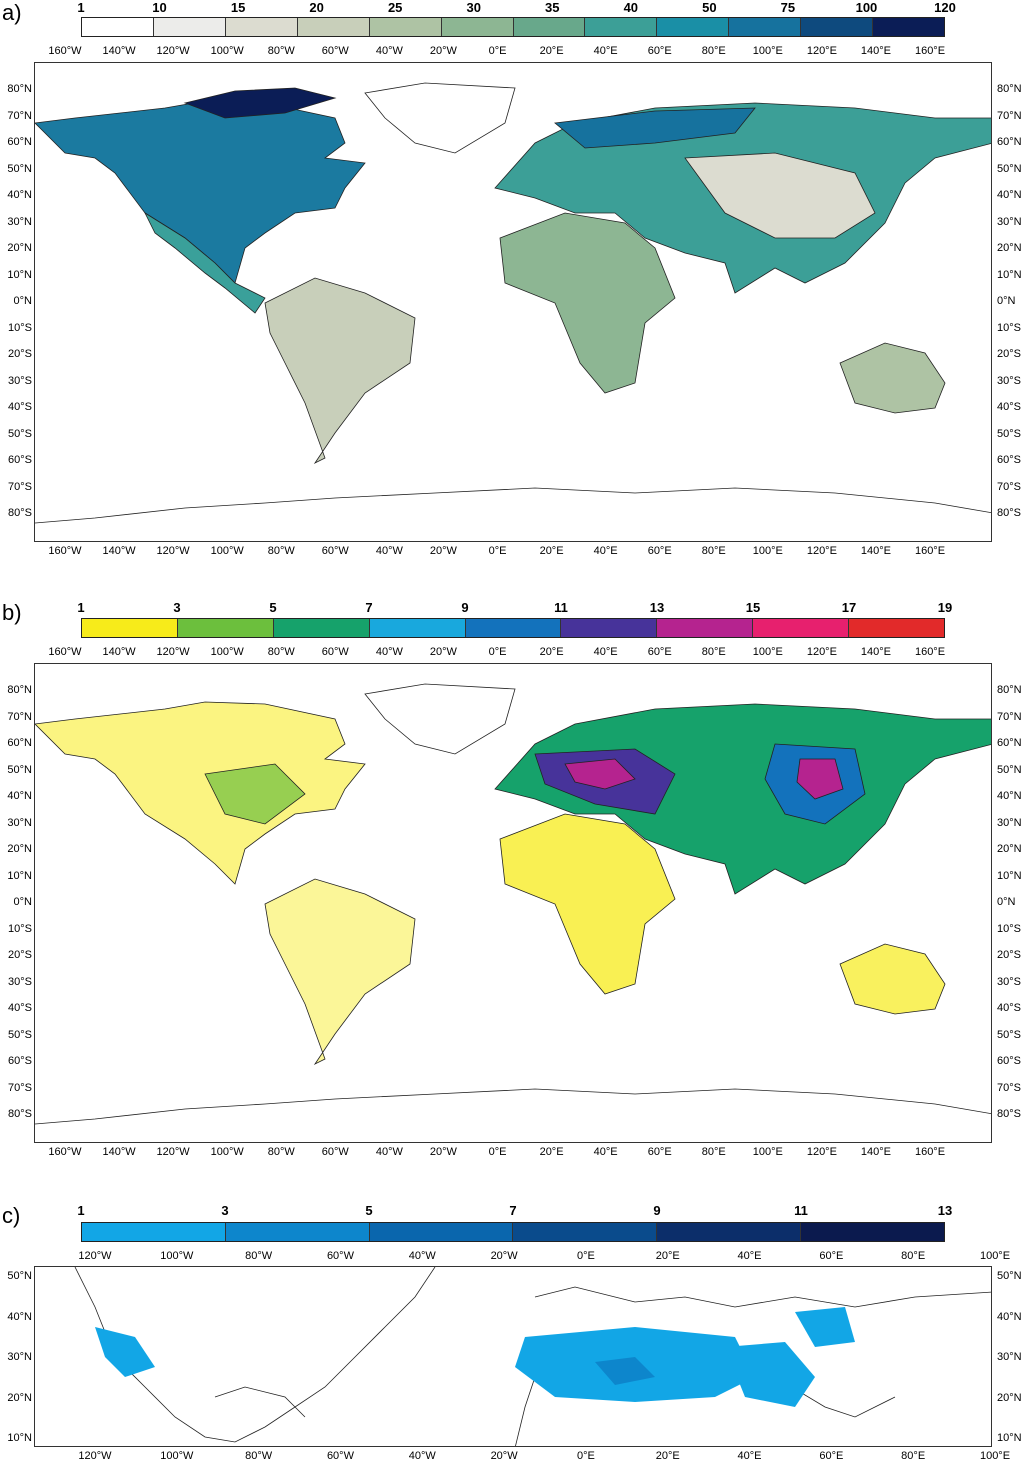  What do you see at coordinates (465, 607) in the screenshot?
I see `colorbar-value-label: 9` at bounding box center [465, 607].